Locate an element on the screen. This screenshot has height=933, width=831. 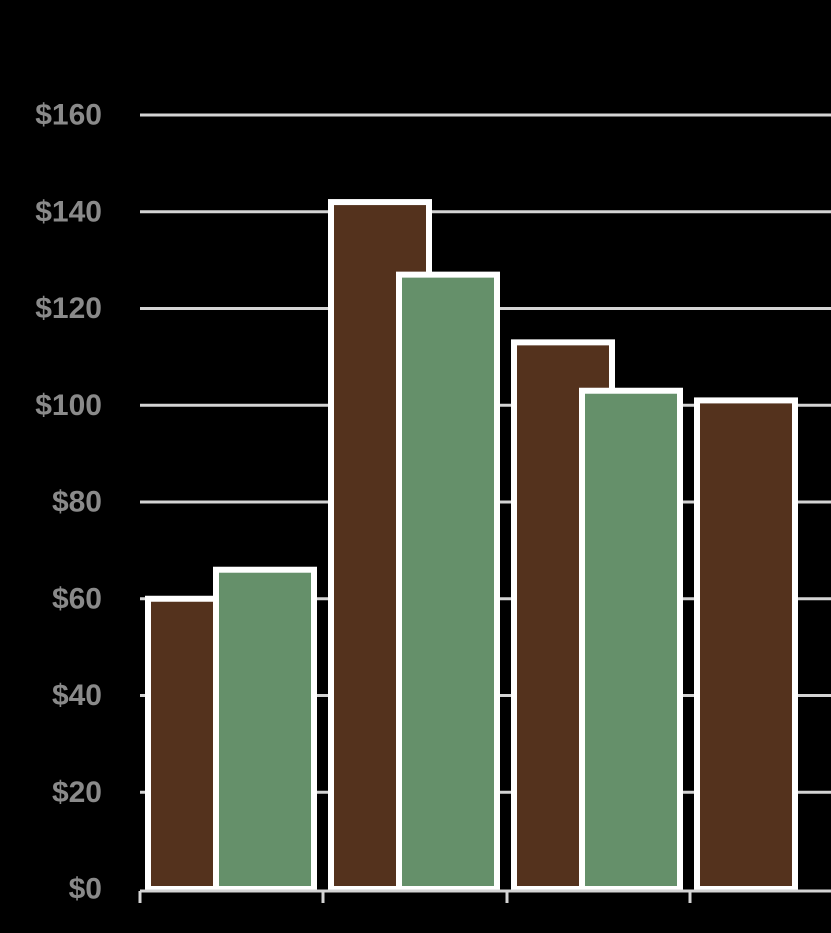
y-tick-label: $100 is located at coordinates (68, 405).